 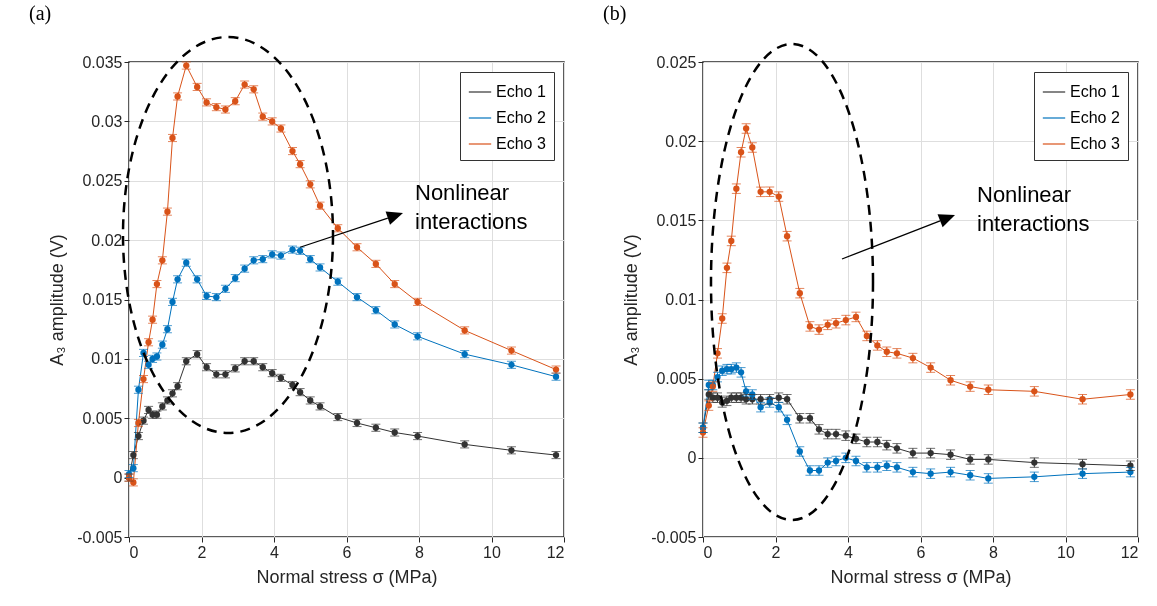 What do you see at coordinates (615, 13) in the screenshot?
I see `chart-title: (b)` at bounding box center [615, 13].